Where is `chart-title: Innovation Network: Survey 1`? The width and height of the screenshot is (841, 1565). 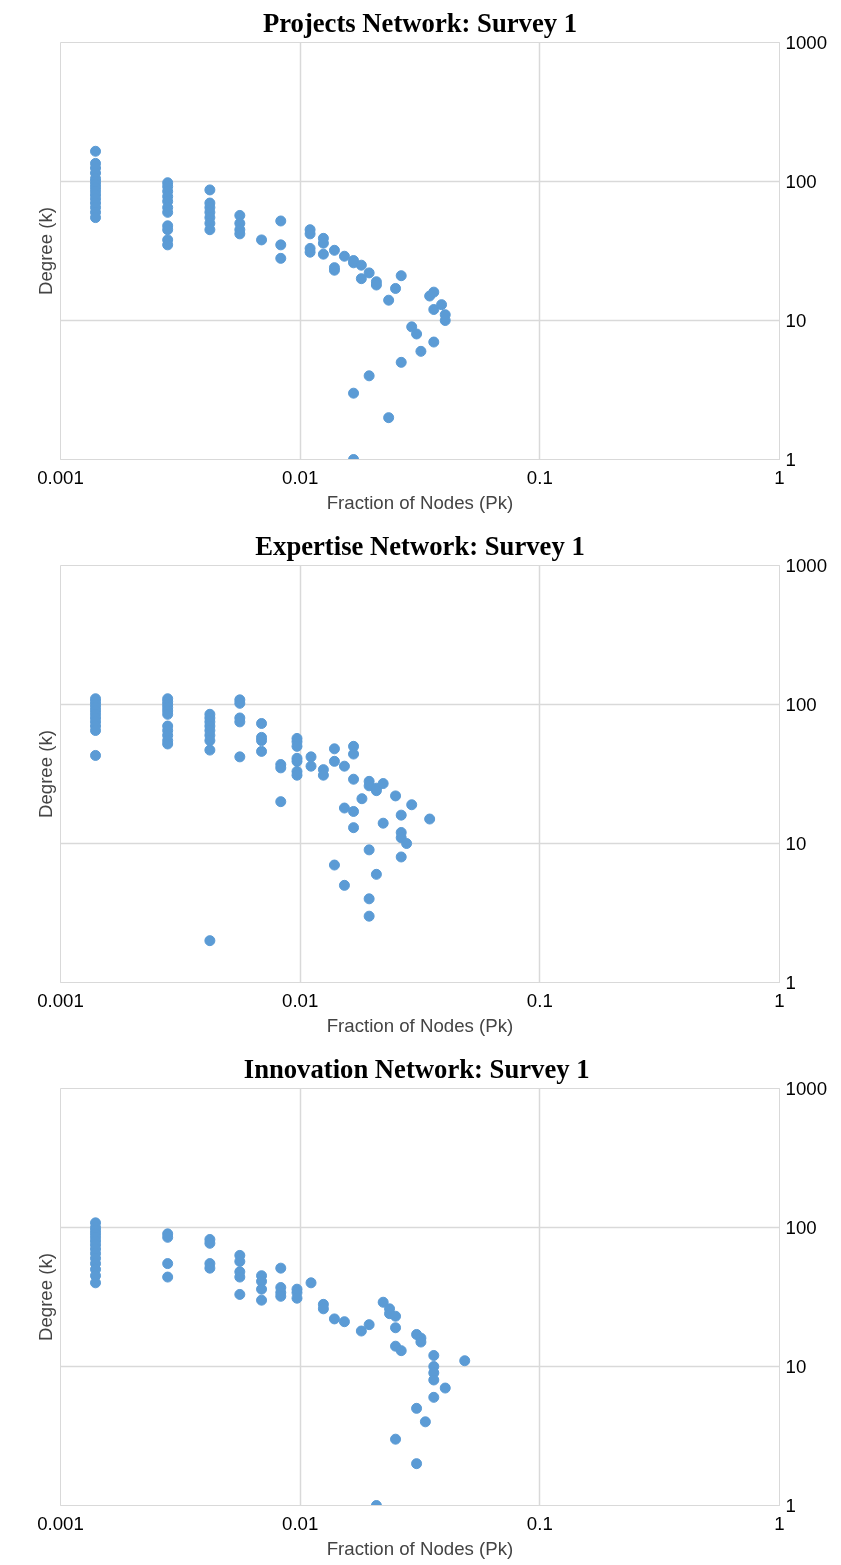
chart-title: Innovation Network: Survey 1 is located at coordinates (416, 1068).